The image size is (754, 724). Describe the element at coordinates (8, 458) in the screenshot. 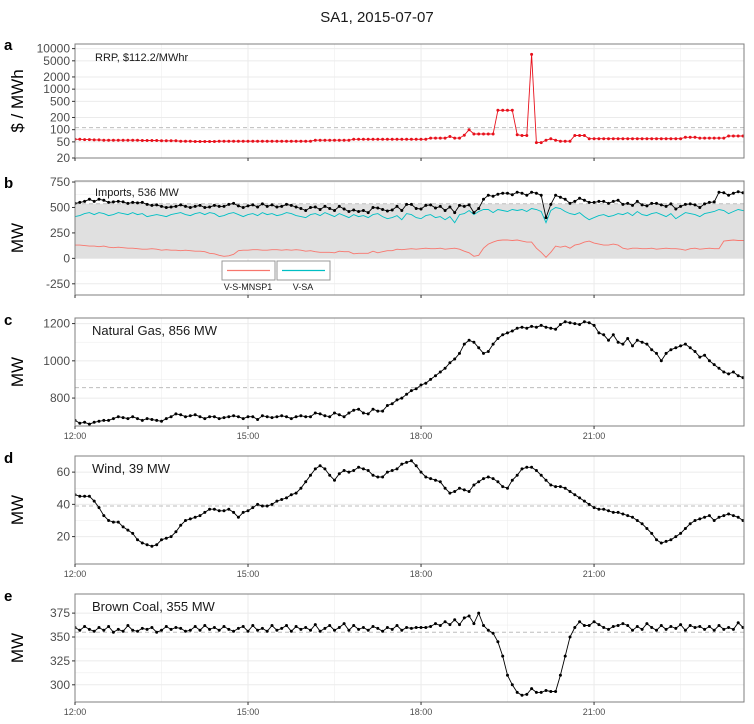

I see `panel-label: d` at that location.